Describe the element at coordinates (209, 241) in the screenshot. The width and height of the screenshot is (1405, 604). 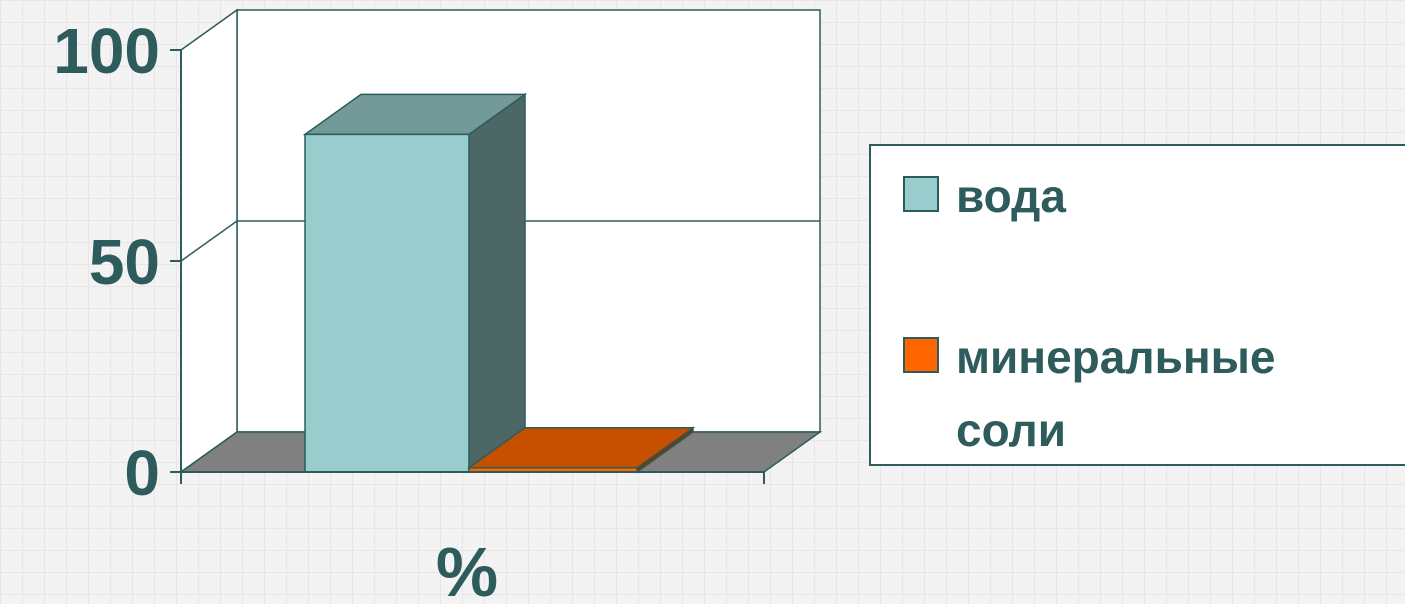
I see `gridline` at that location.